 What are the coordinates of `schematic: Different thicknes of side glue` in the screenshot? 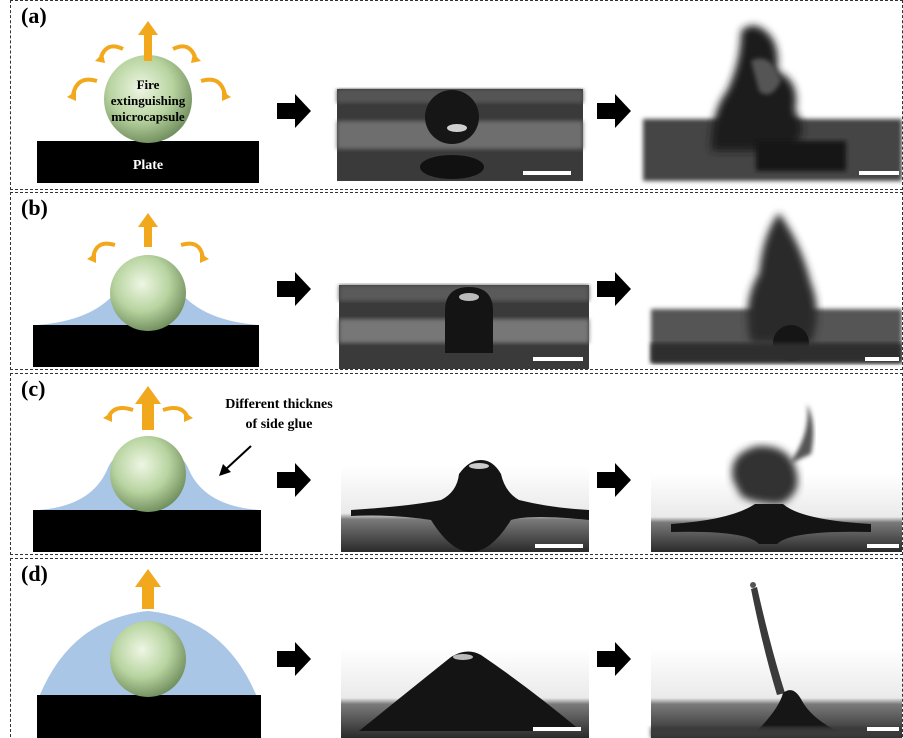 It's located at (183, 469).